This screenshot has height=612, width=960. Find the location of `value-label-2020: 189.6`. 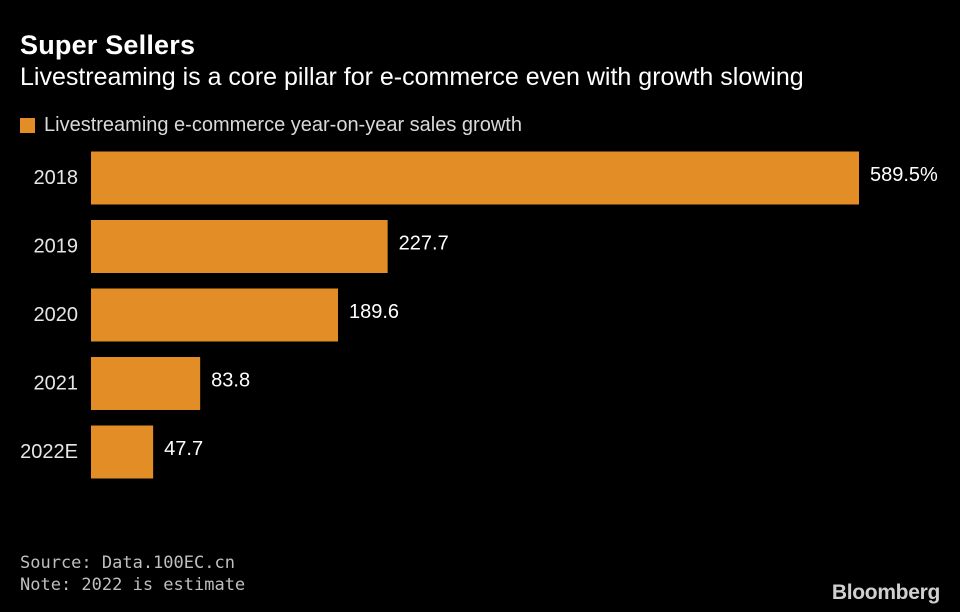

value-label-2020: 189.6 is located at coordinates (374, 312).